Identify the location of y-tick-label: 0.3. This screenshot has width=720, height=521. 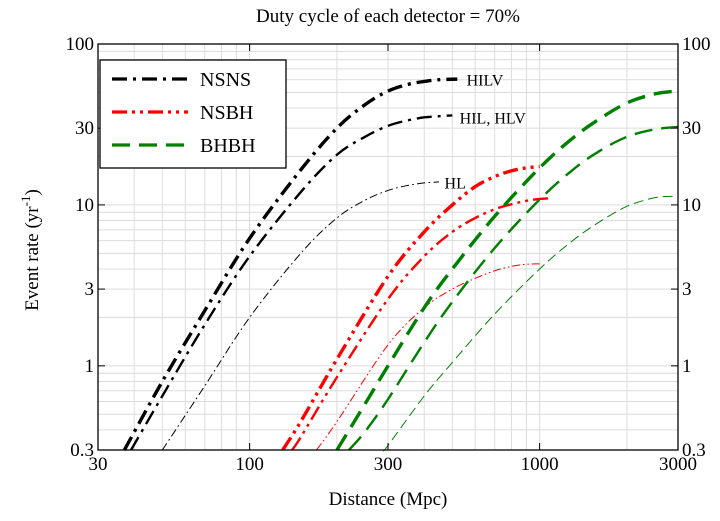
(82, 450).